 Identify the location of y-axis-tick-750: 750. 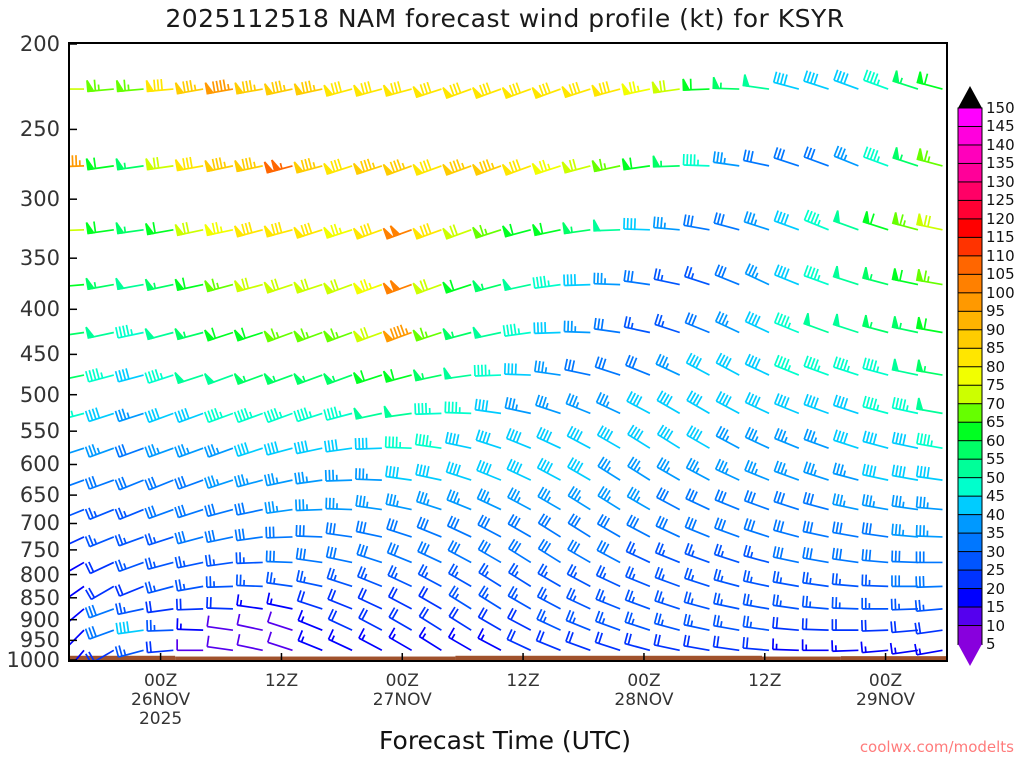
(39, 549).